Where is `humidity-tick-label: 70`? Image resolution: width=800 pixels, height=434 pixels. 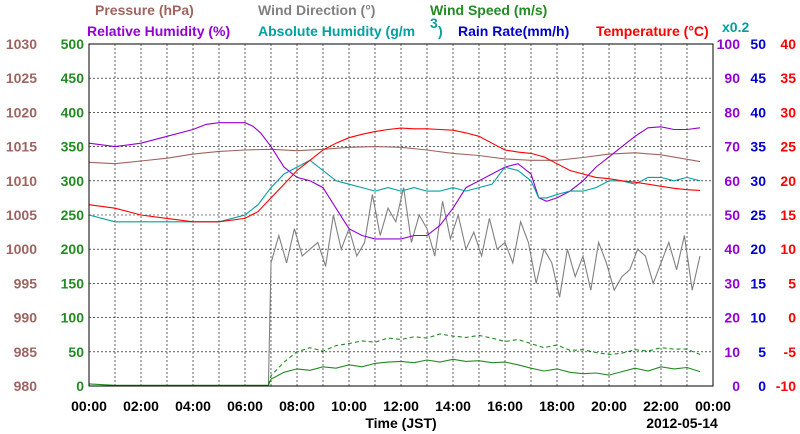
humidity-tick-label: 70 is located at coordinates (732, 147).